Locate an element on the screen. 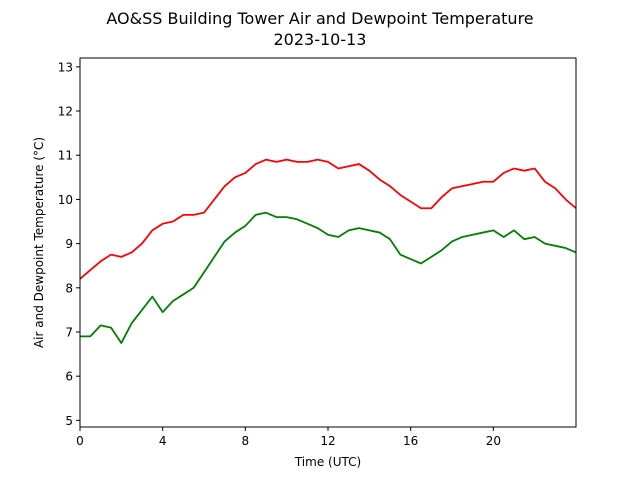 This screenshot has height=480, width=640. x-tick-label: 16 is located at coordinates (410, 441).